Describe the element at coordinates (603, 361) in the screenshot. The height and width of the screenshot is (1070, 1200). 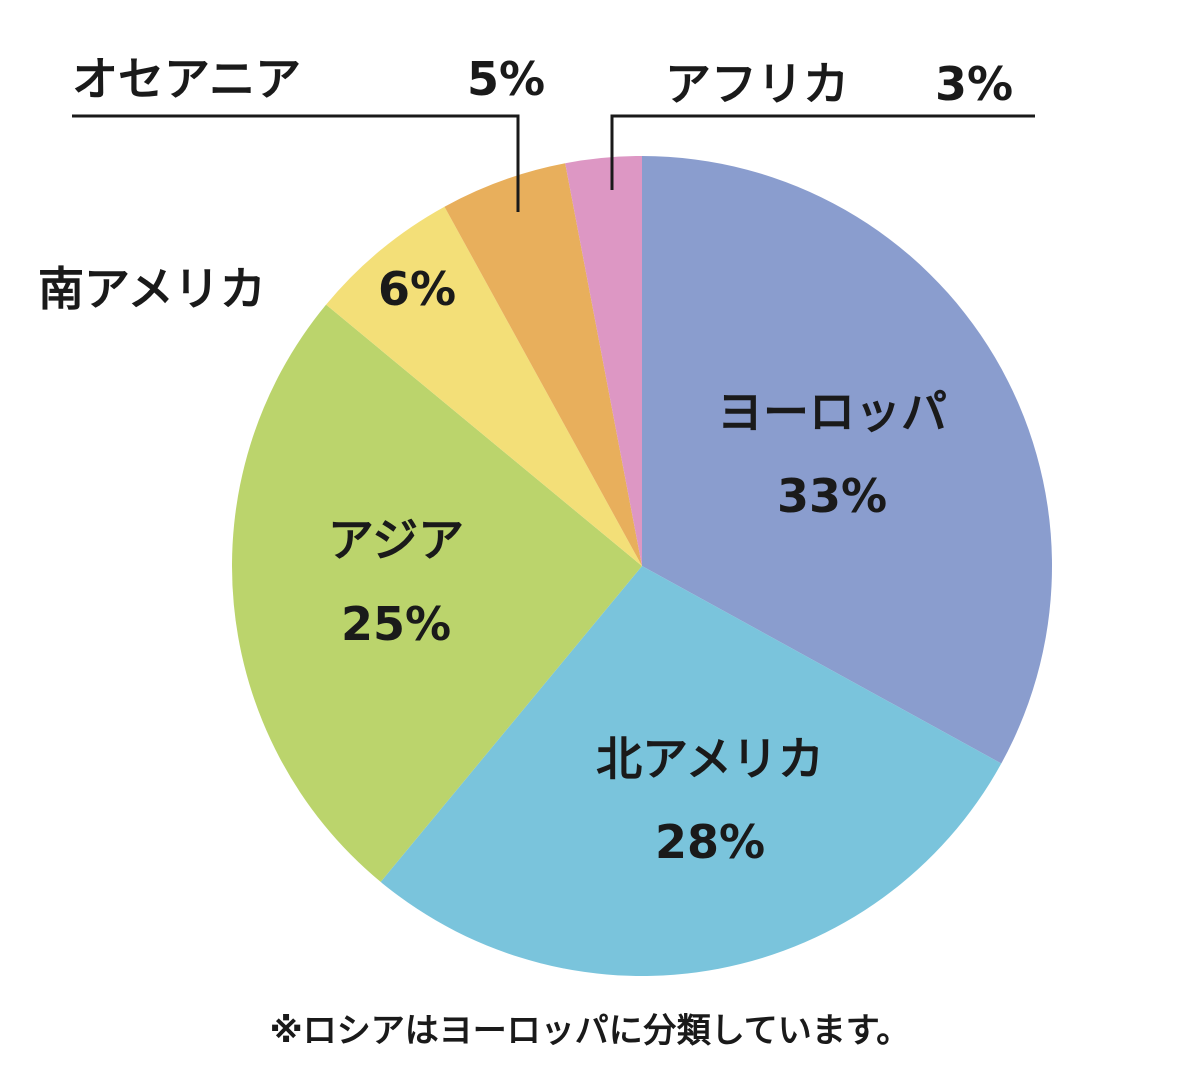
I see `pie-slice-africa` at that location.